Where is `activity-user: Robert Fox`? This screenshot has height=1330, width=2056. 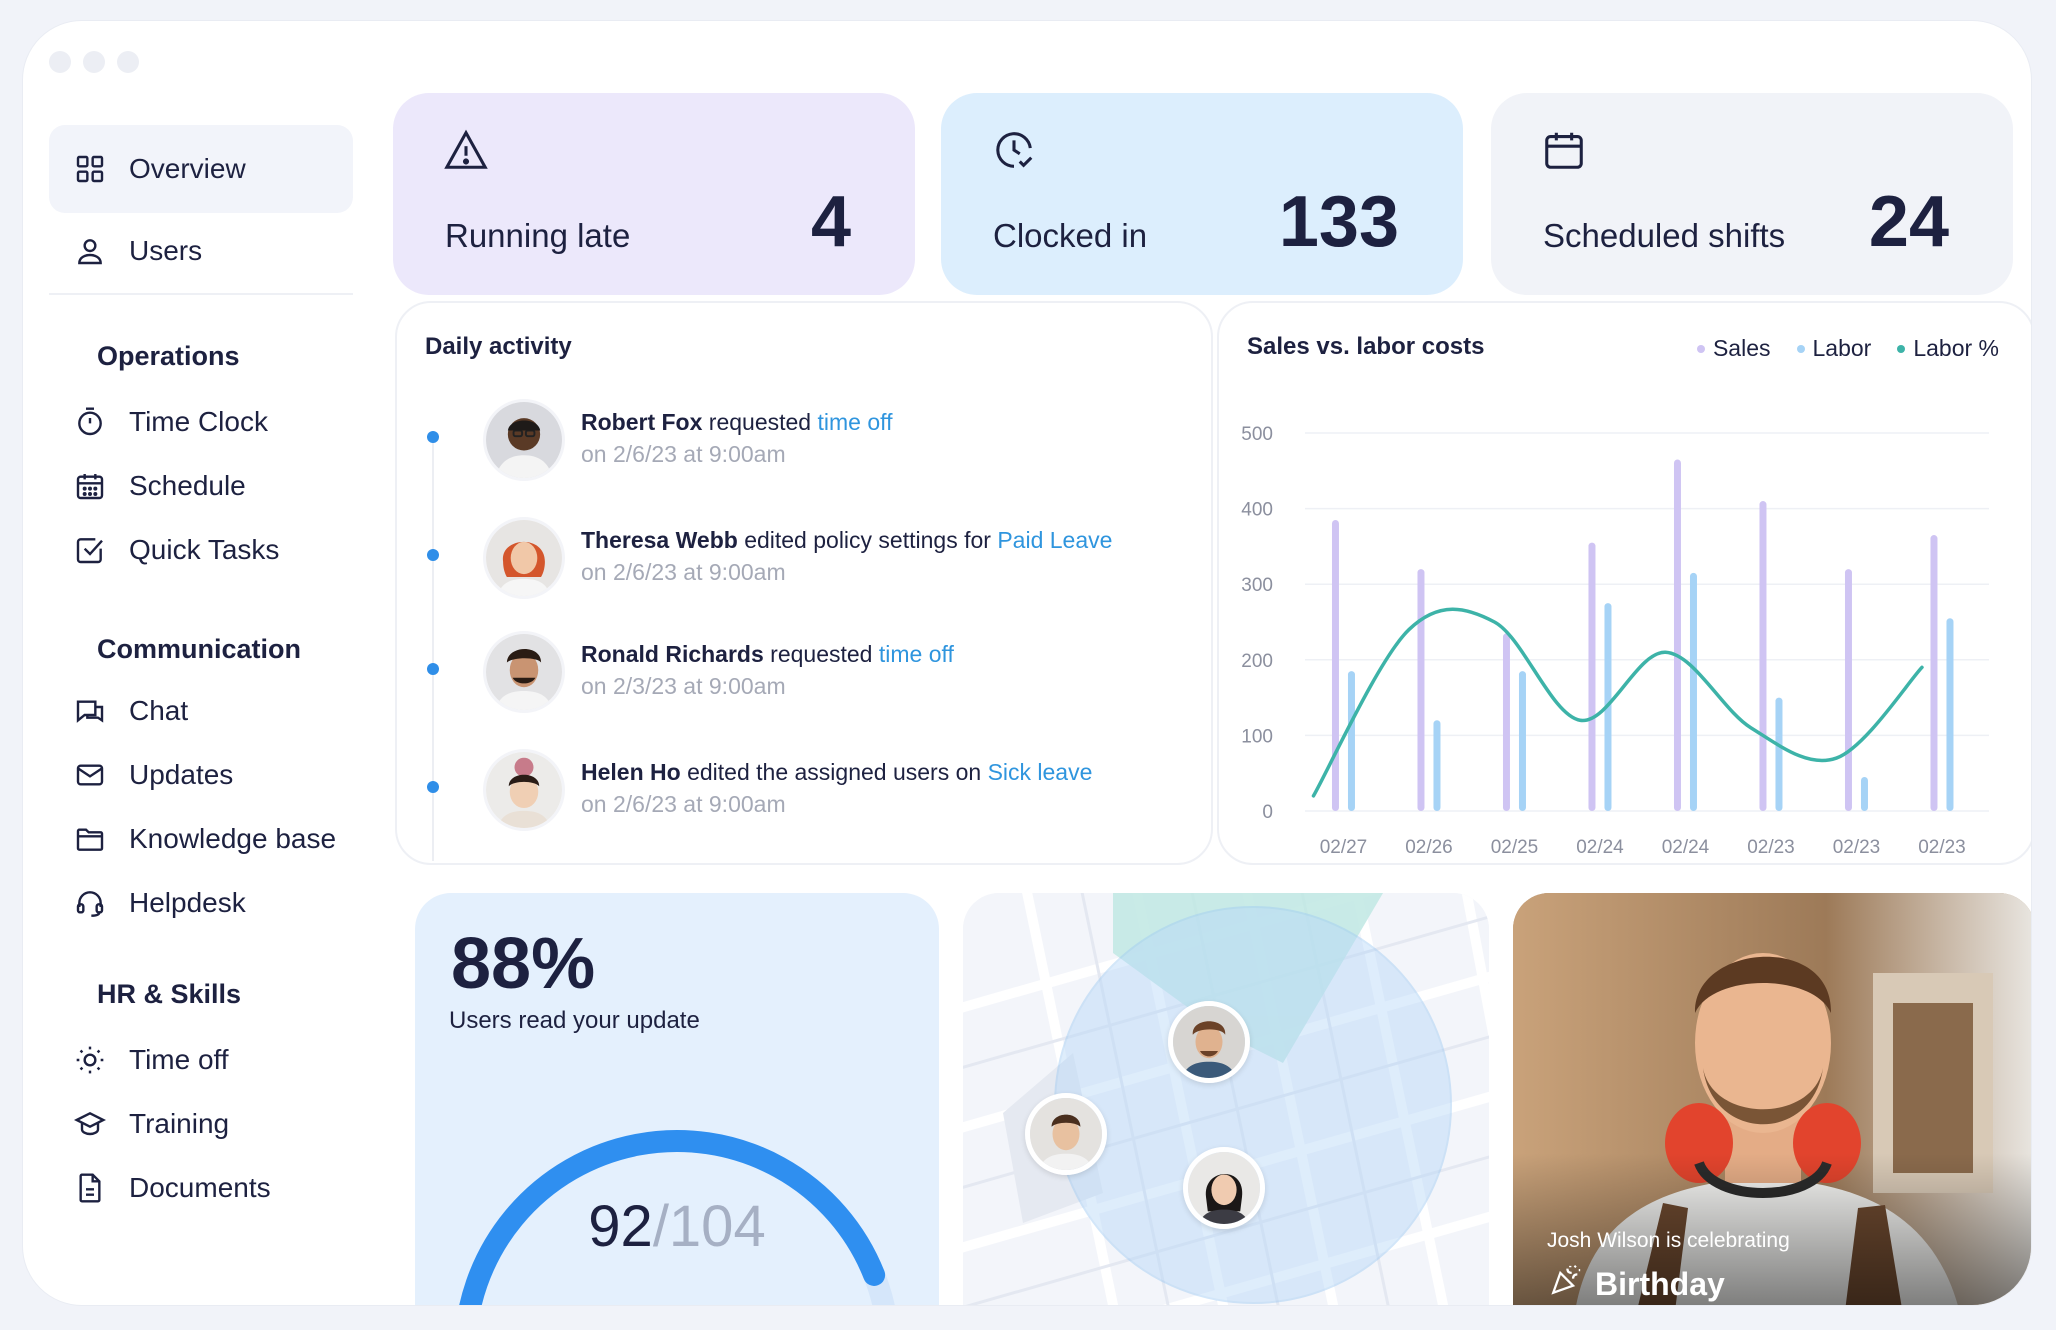 activity-user: Robert Fox is located at coordinates (642, 422).